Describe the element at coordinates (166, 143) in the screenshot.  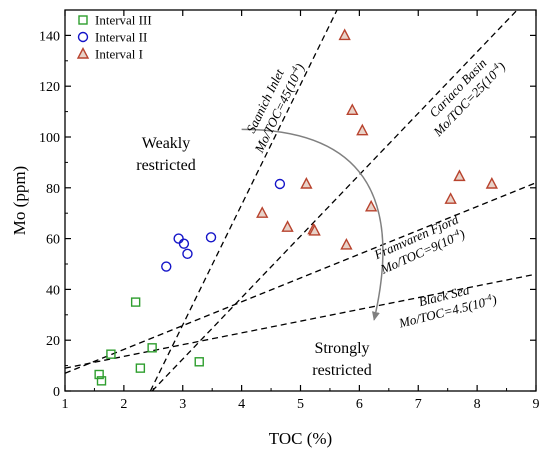
I see `region-label-weakly: Weakly` at that location.